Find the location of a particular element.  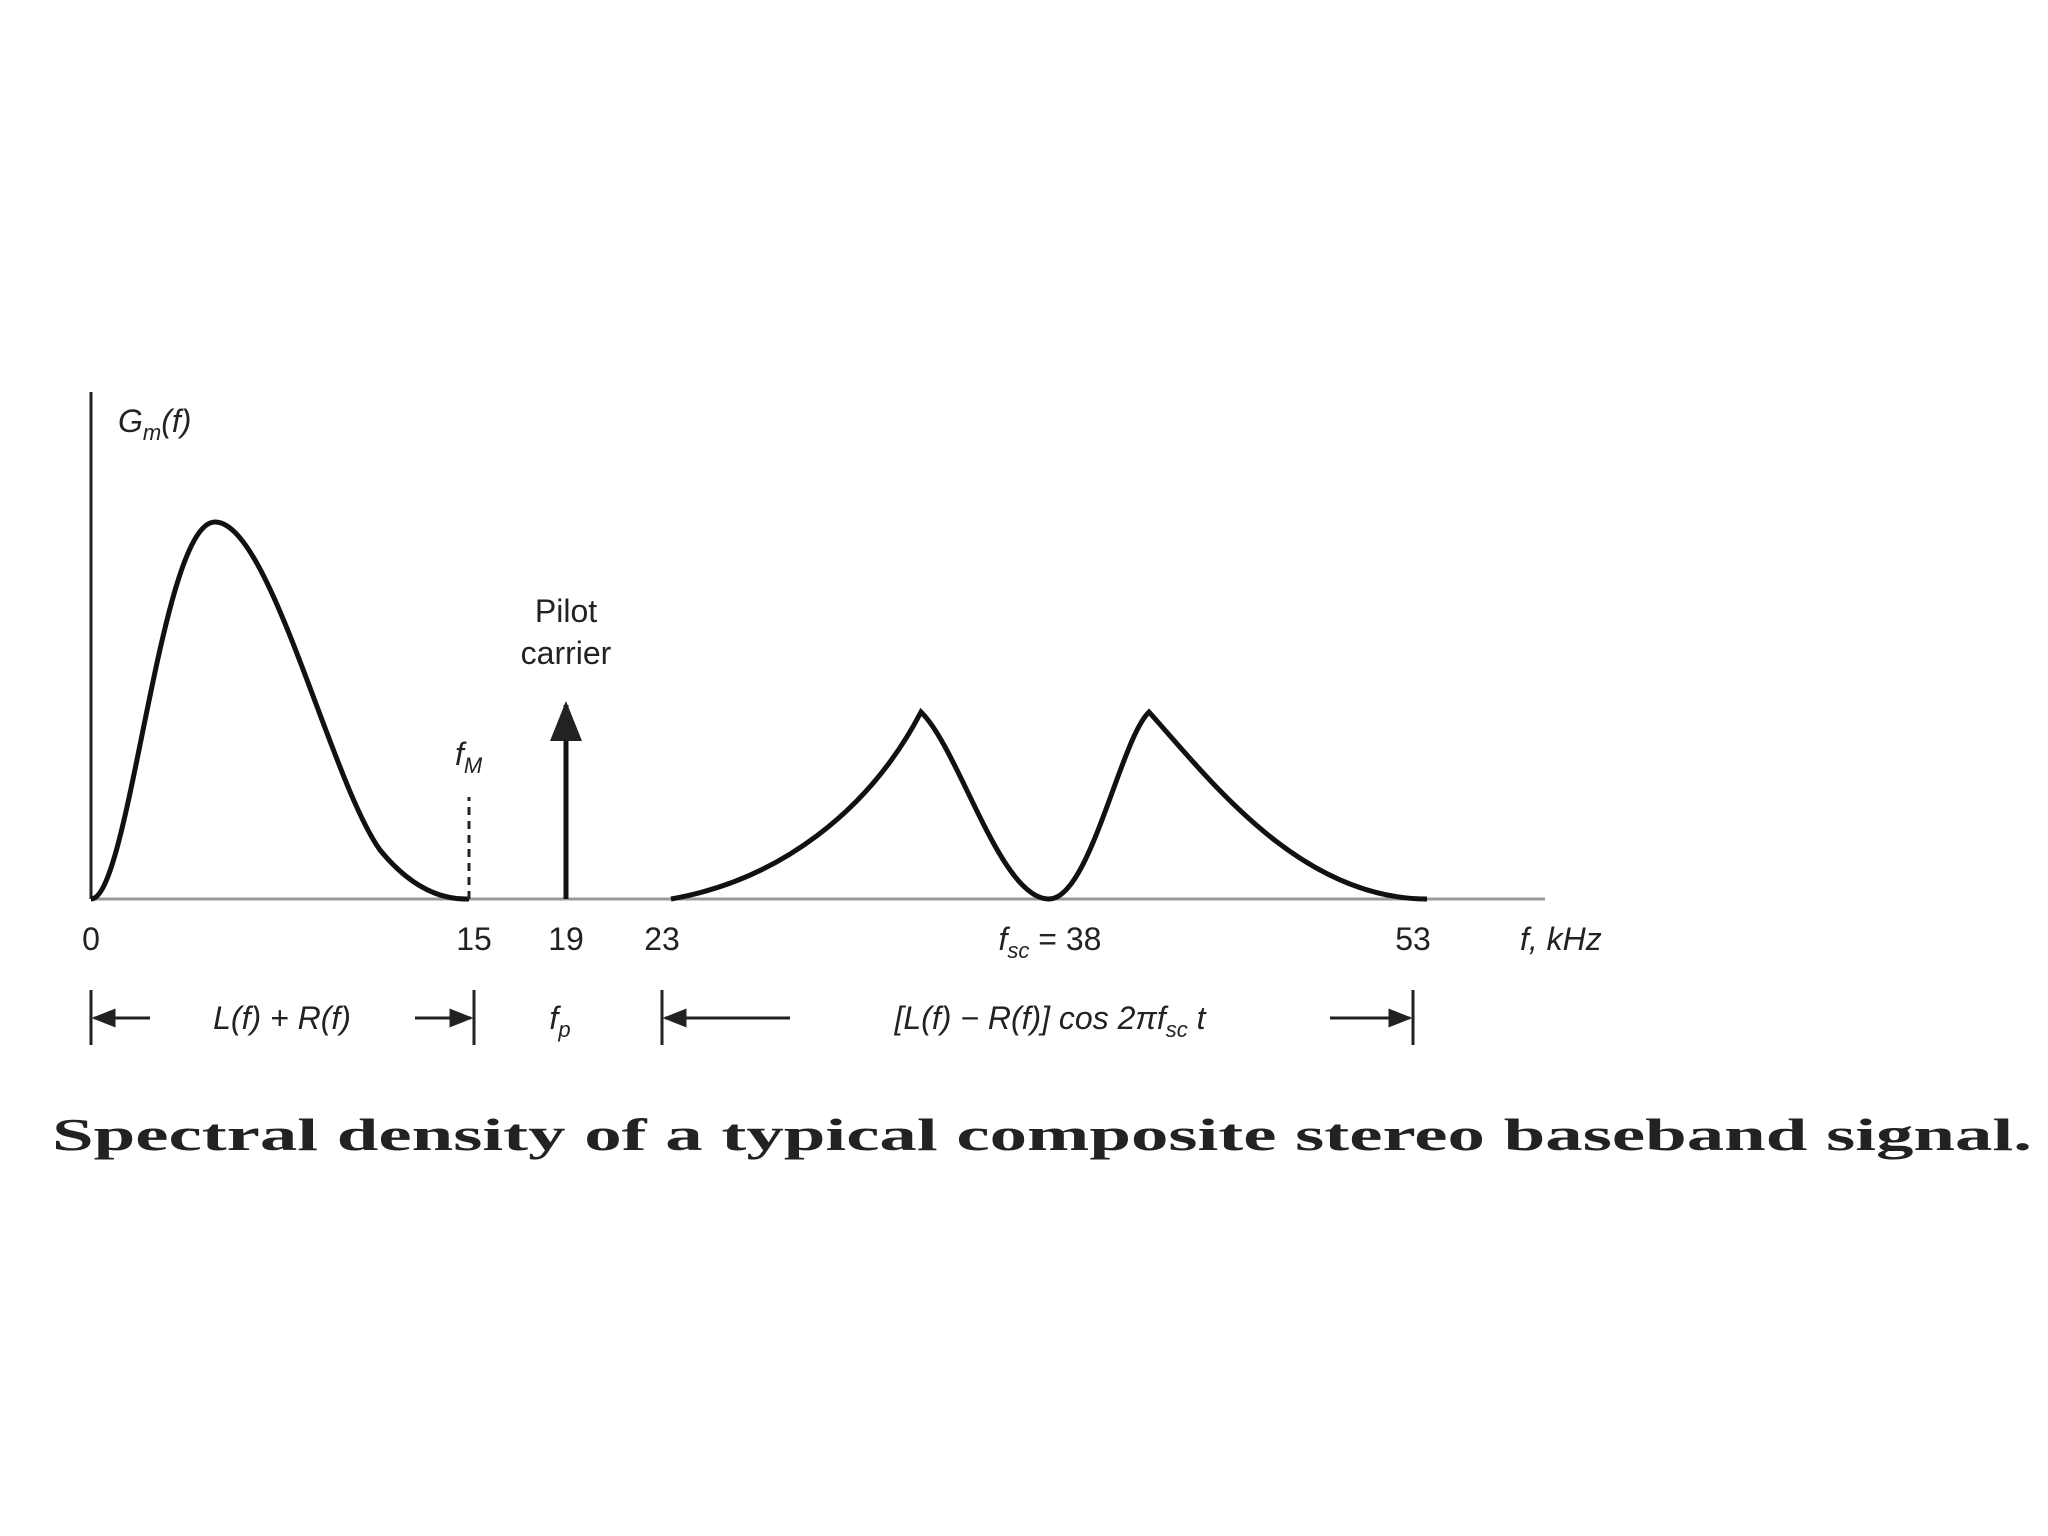

pilot-label: Pilot is located at coordinates (566, 611).